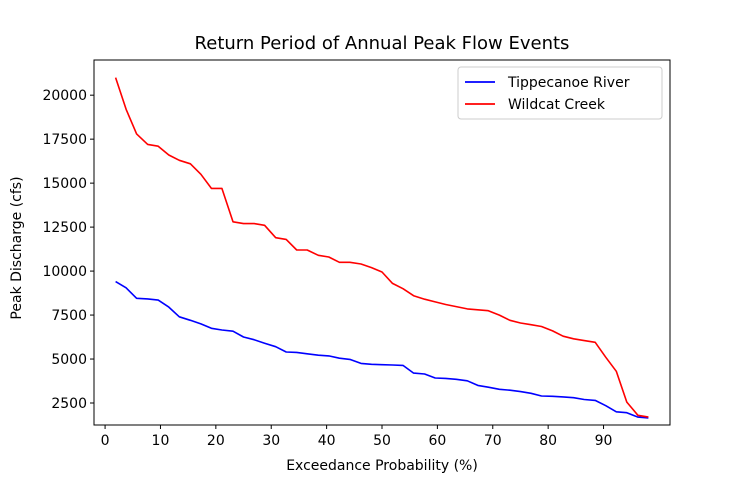  Describe the element at coordinates (548, 441) in the screenshot. I see `x-tick-label: 80` at that location.